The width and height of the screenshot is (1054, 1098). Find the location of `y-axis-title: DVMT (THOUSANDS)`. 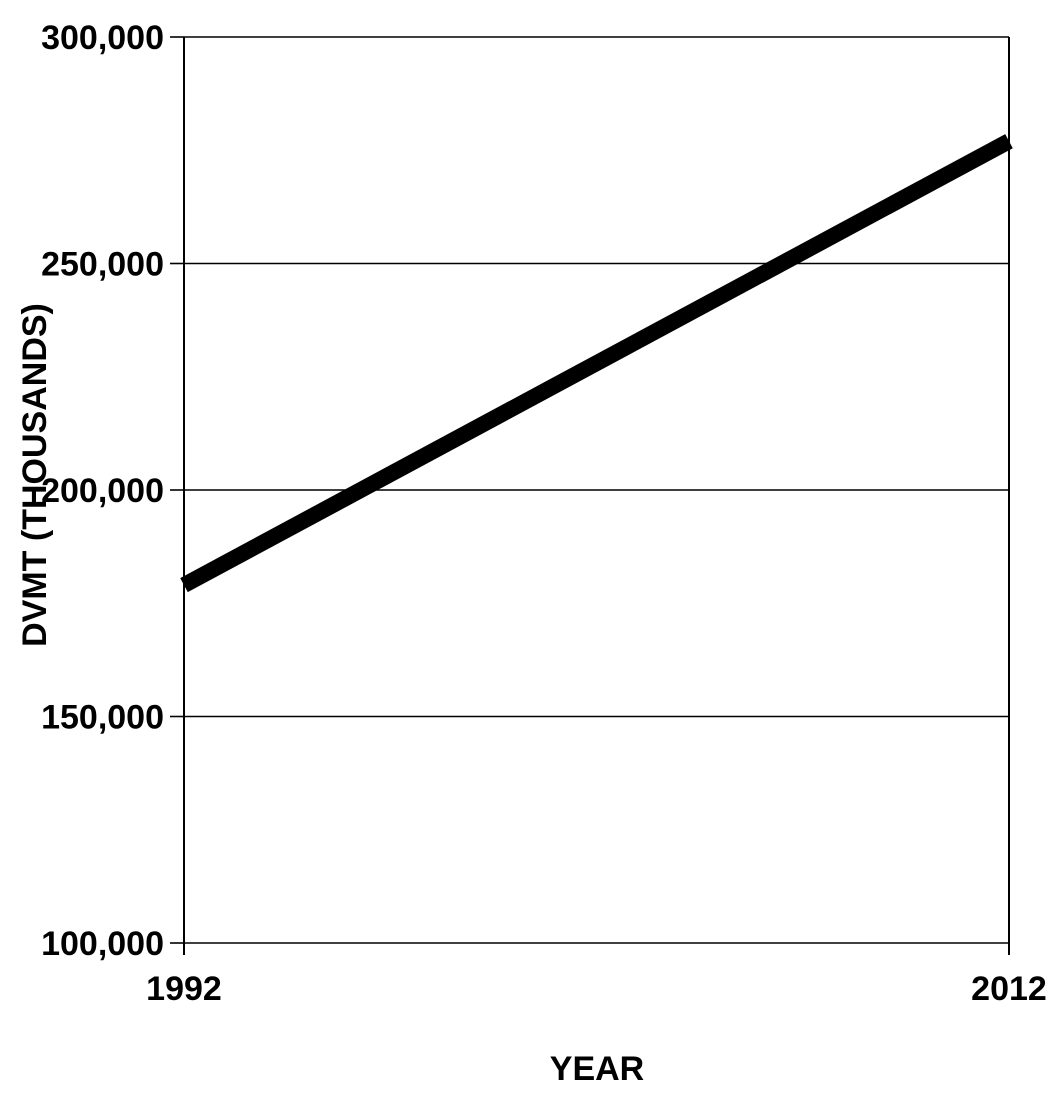

y-axis-title: DVMT (THOUSANDS) is located at coordinates (35, 475).